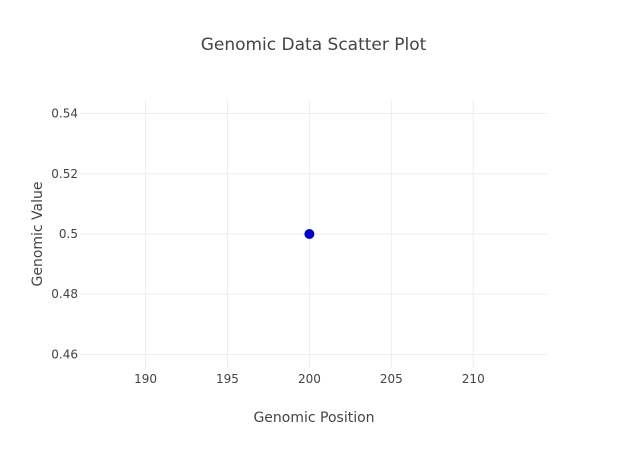 Image resolution: width=627 pixels, height=450 pixels. Describe the element at coordinates (227, 379) in the screenshot. I see `x-tick-label: 195` at that location.